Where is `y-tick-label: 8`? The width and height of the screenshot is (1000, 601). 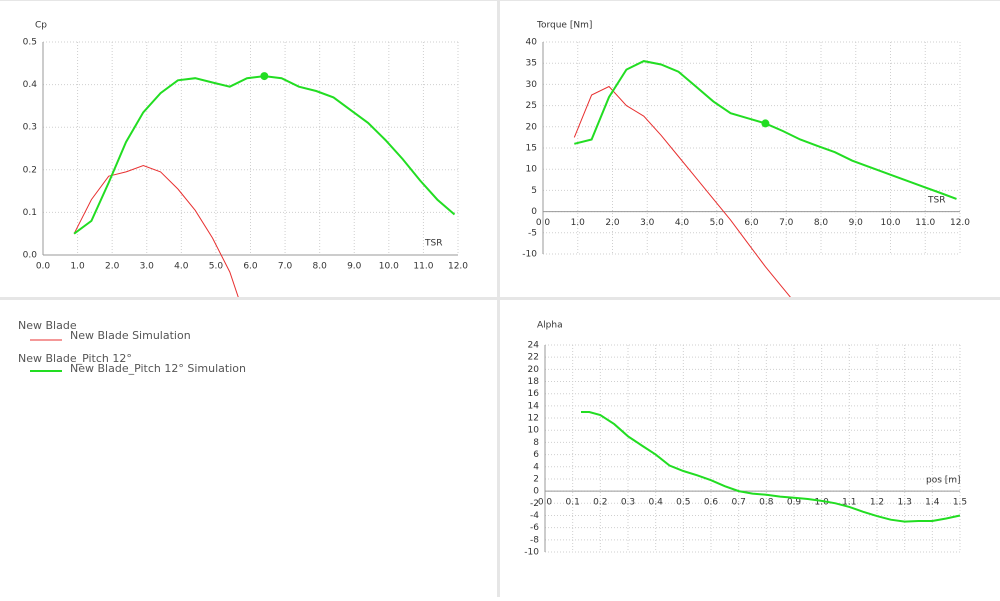
y-tick-label: 8 is located at coordinates (536, 443).